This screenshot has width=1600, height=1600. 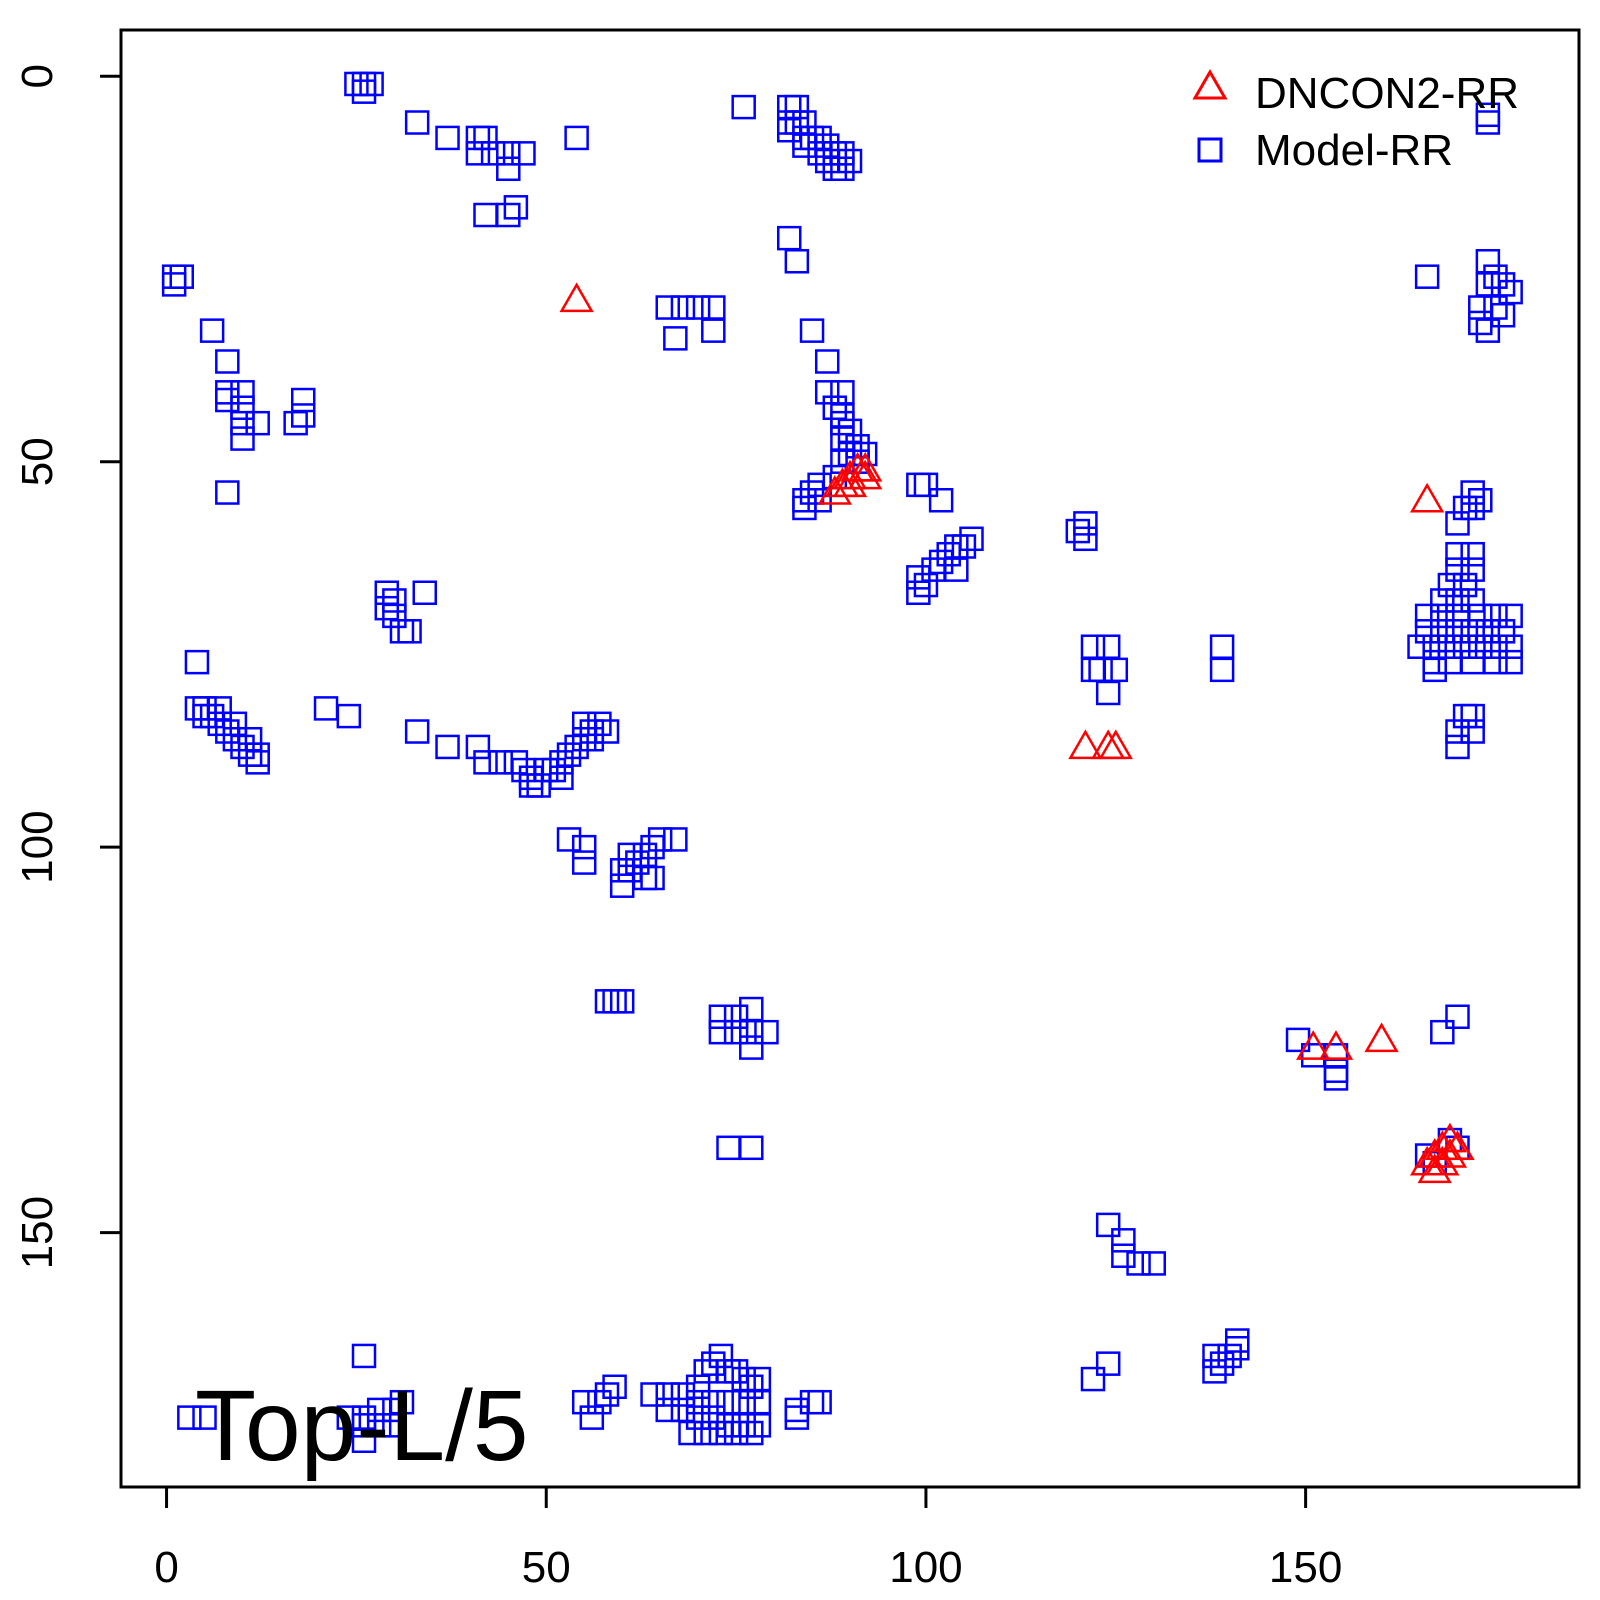 I want to click on annotation-label: Top-L/5, so click(x=362, y=1426).